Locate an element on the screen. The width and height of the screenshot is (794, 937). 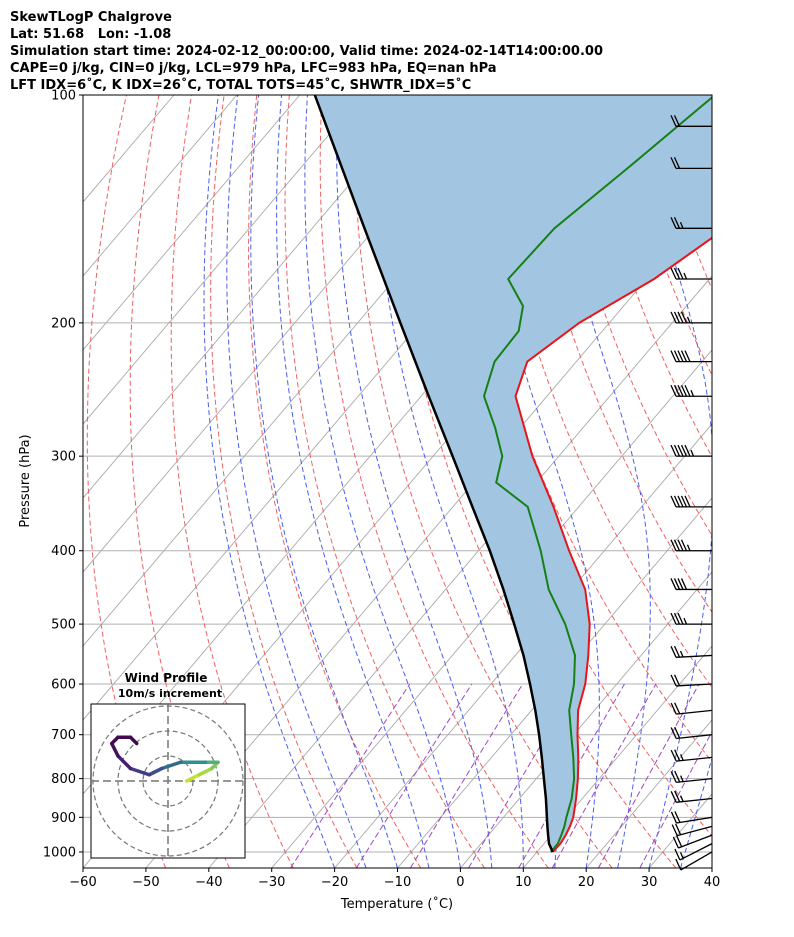
isotherm--120 is located at coordinates (223, 260).